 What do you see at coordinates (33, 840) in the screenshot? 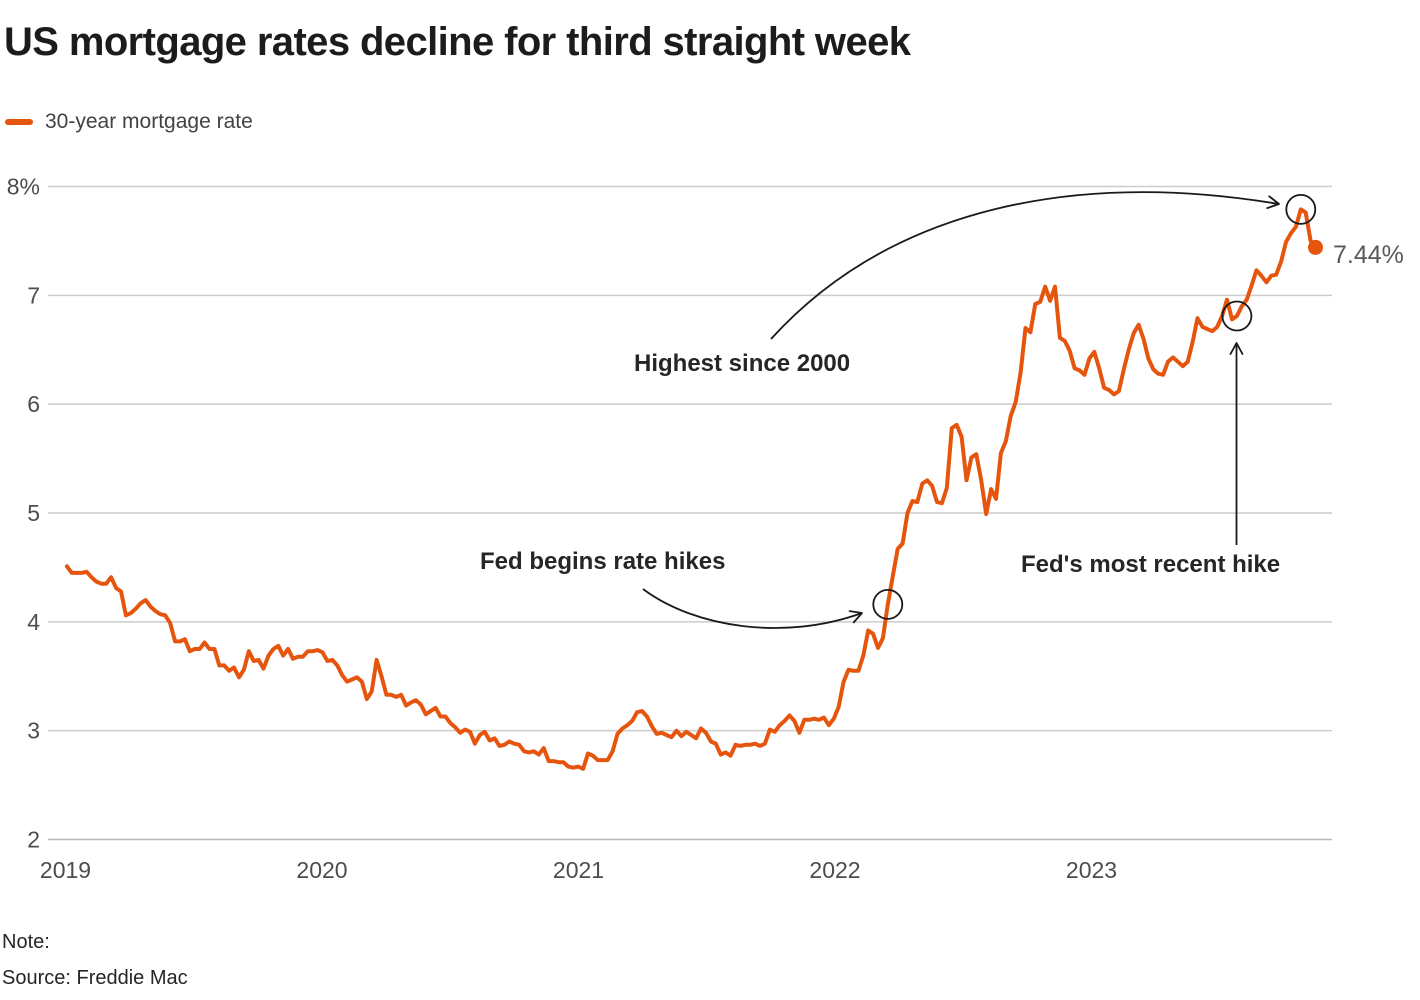
I see `y-tick-label-2: 2` at bounding box center [33, 840].